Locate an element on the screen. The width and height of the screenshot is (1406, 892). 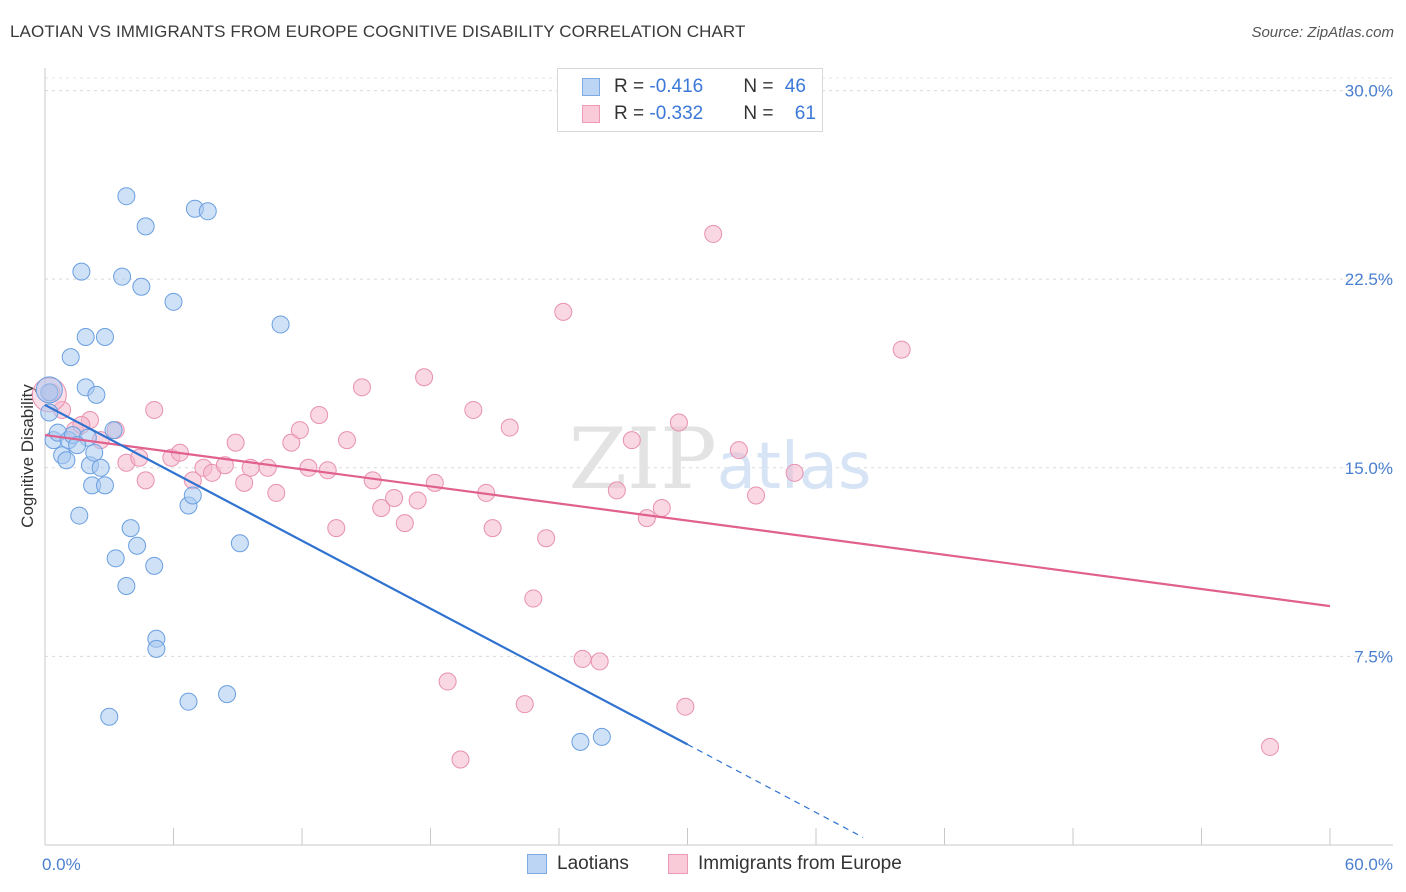
trend-line-laotians-extrapolated is located at coordinates (775, 790).